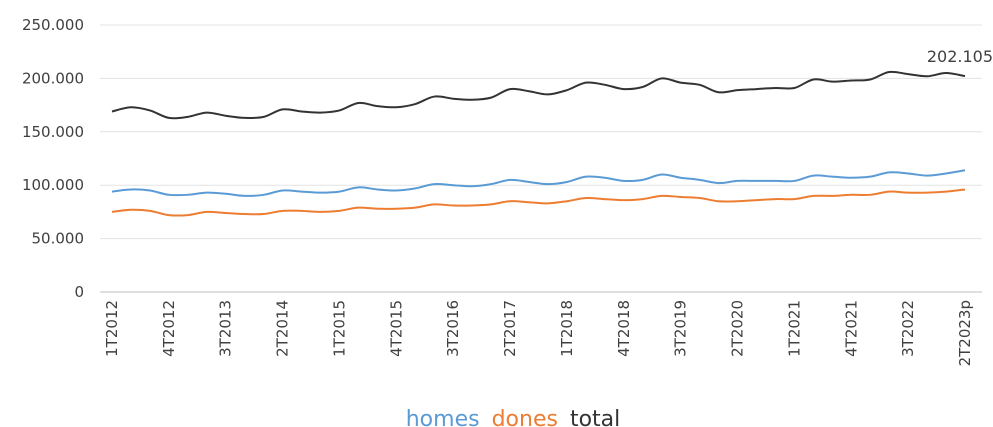 This screenshot has width=993, height=427. What do you see at coordinates (908, 328) in the screenshot?
I see `x-tick-label: 3T2022` at bounding box center [908, 328].